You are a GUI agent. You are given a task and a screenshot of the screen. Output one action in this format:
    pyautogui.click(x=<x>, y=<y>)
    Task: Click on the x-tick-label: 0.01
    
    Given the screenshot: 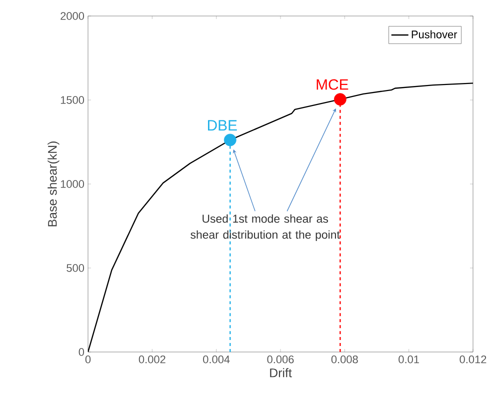 What is the action you would take?
    pyautogui.click(x=408, y=360)
    